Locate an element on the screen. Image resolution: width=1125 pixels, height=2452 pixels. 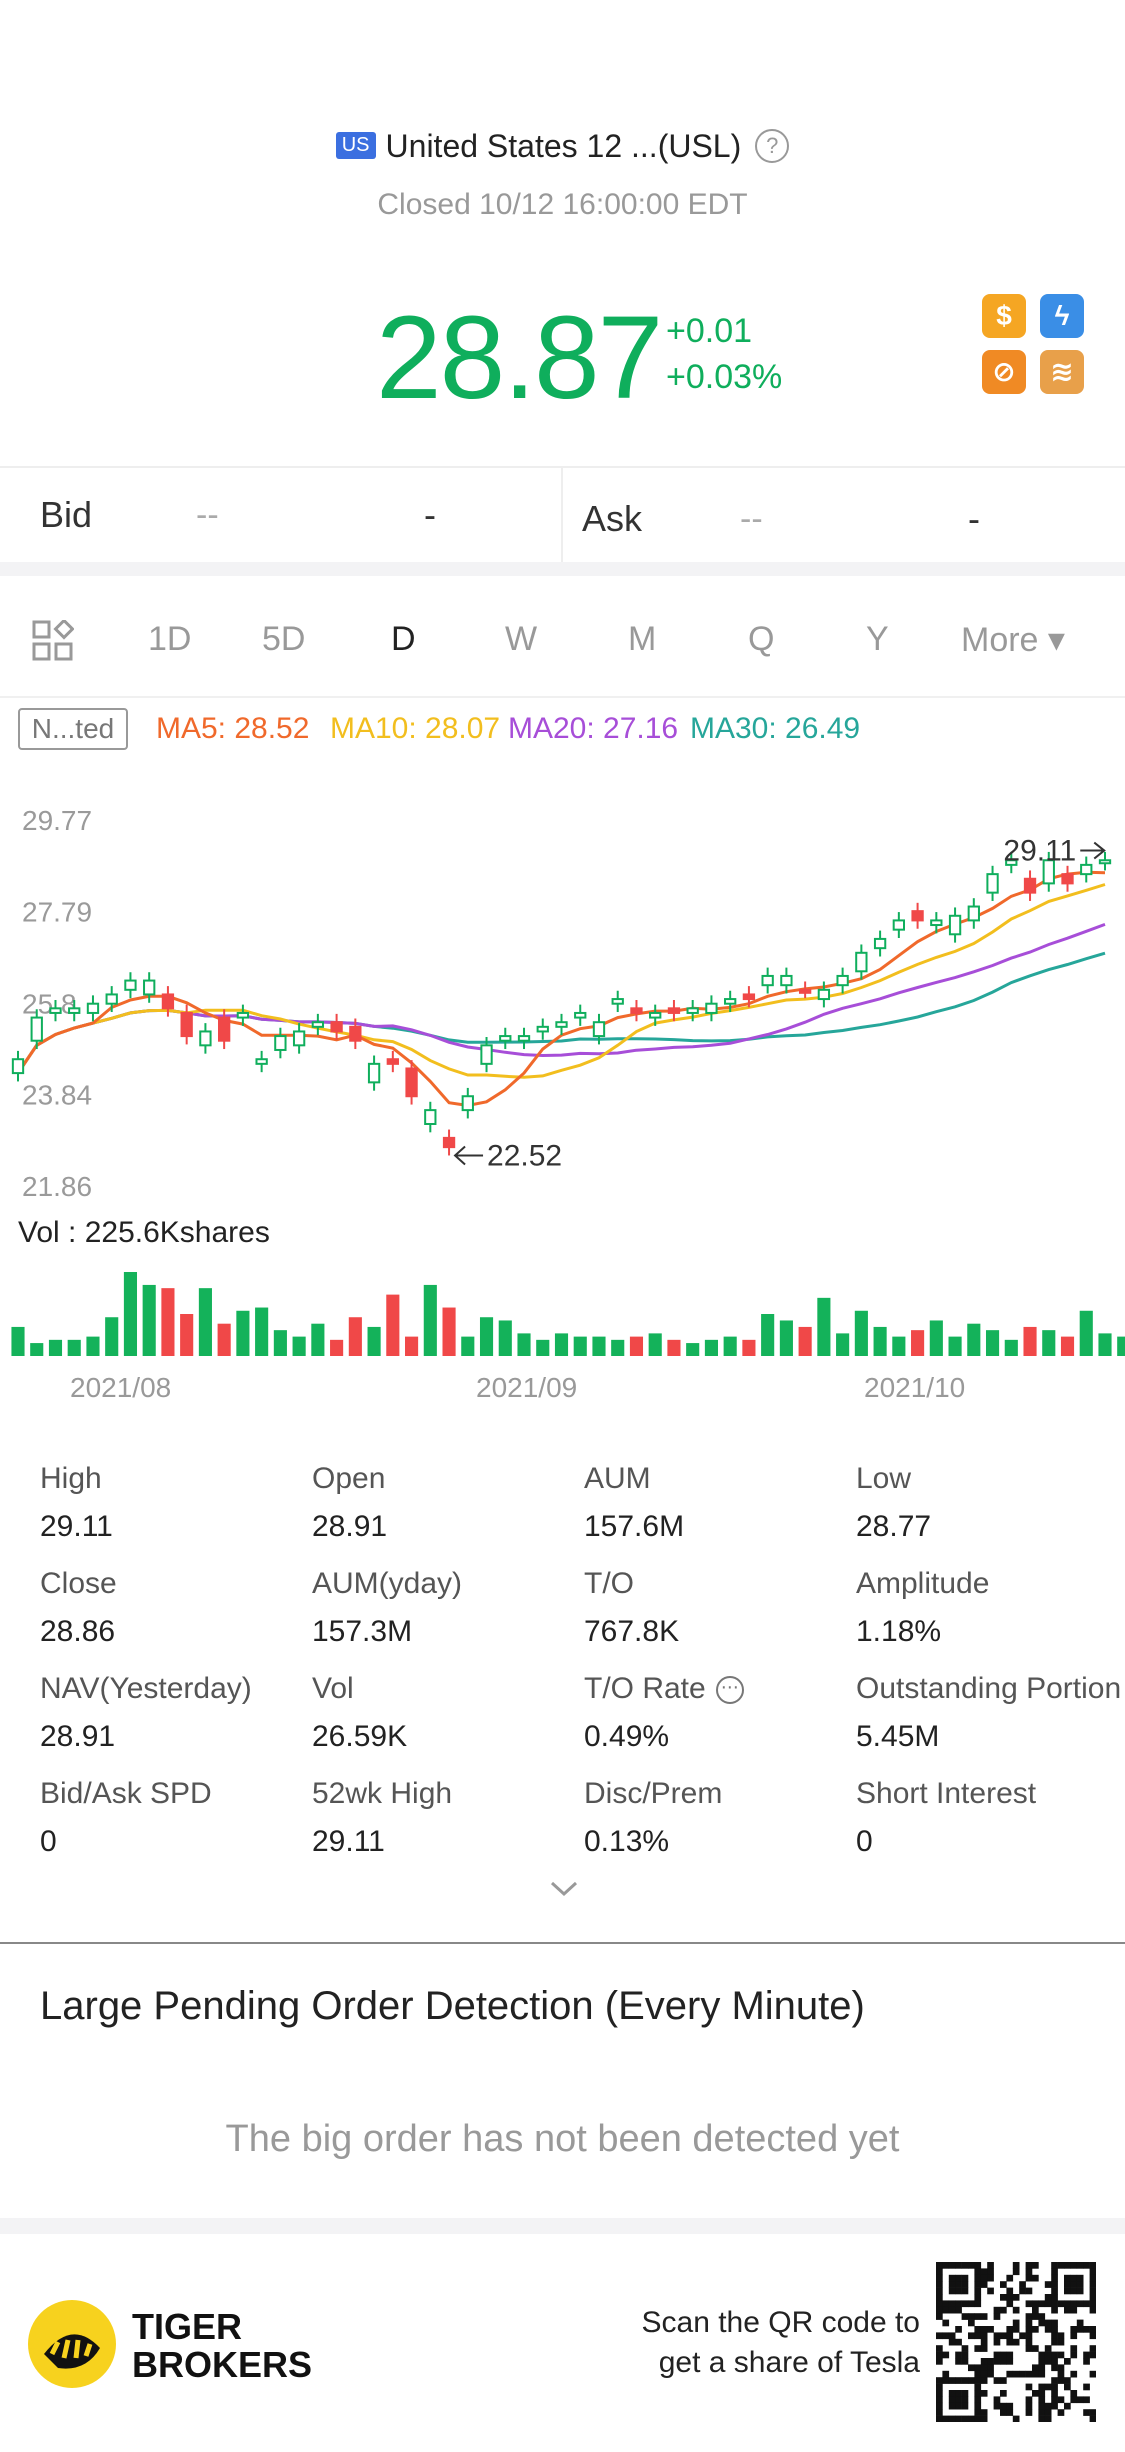
stat-value: 0 is located at coordinates (864, 1841).